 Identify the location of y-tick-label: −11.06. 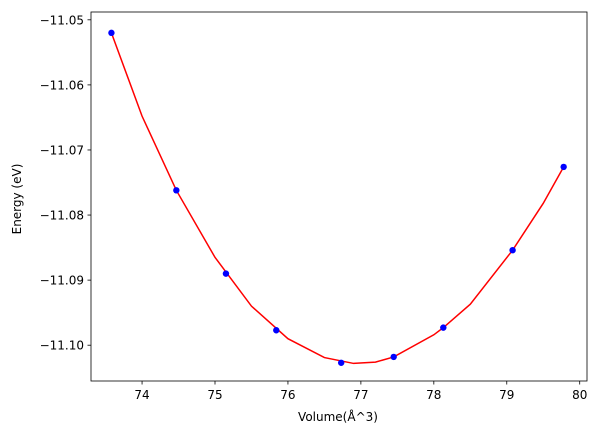
(62, 85).